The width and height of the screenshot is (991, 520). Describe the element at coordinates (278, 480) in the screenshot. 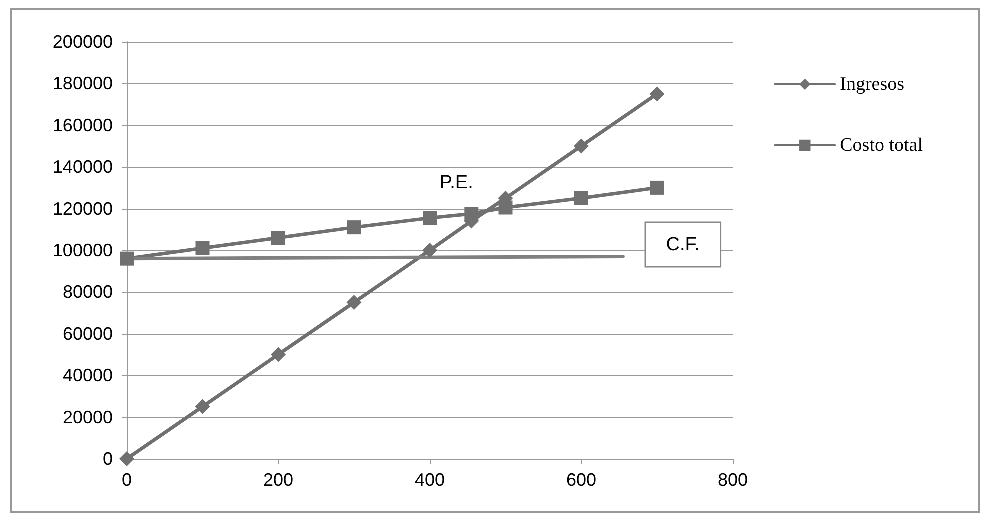

I see `x-tick-label: 200` at that location.